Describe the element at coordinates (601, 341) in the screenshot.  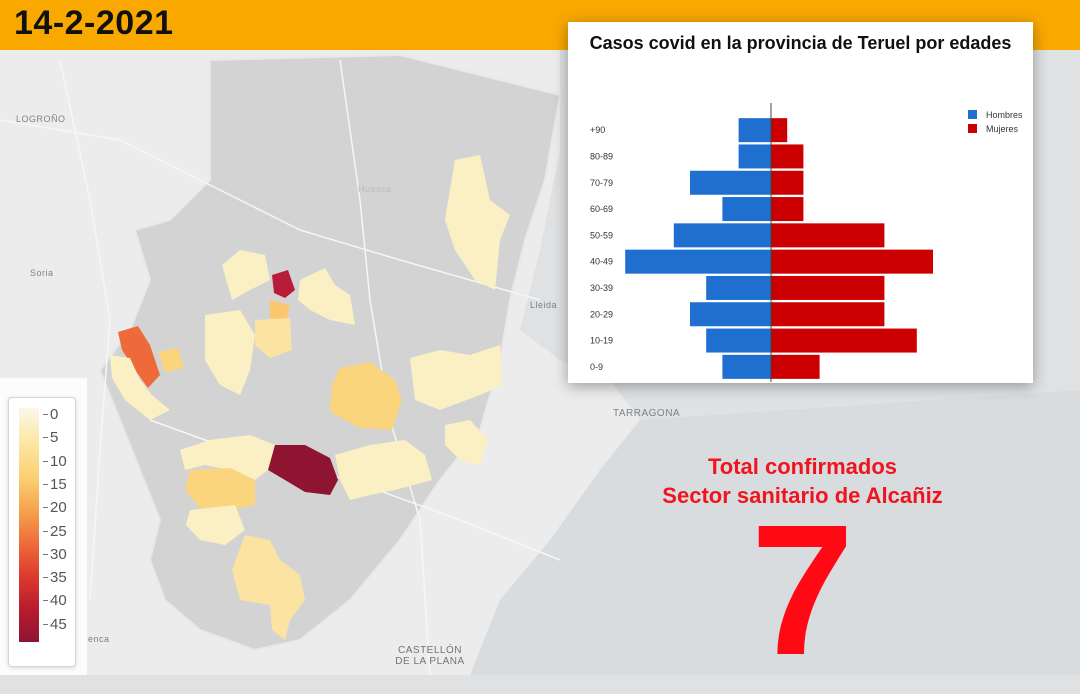
I see `y-tick-label: 10-19` at that location.